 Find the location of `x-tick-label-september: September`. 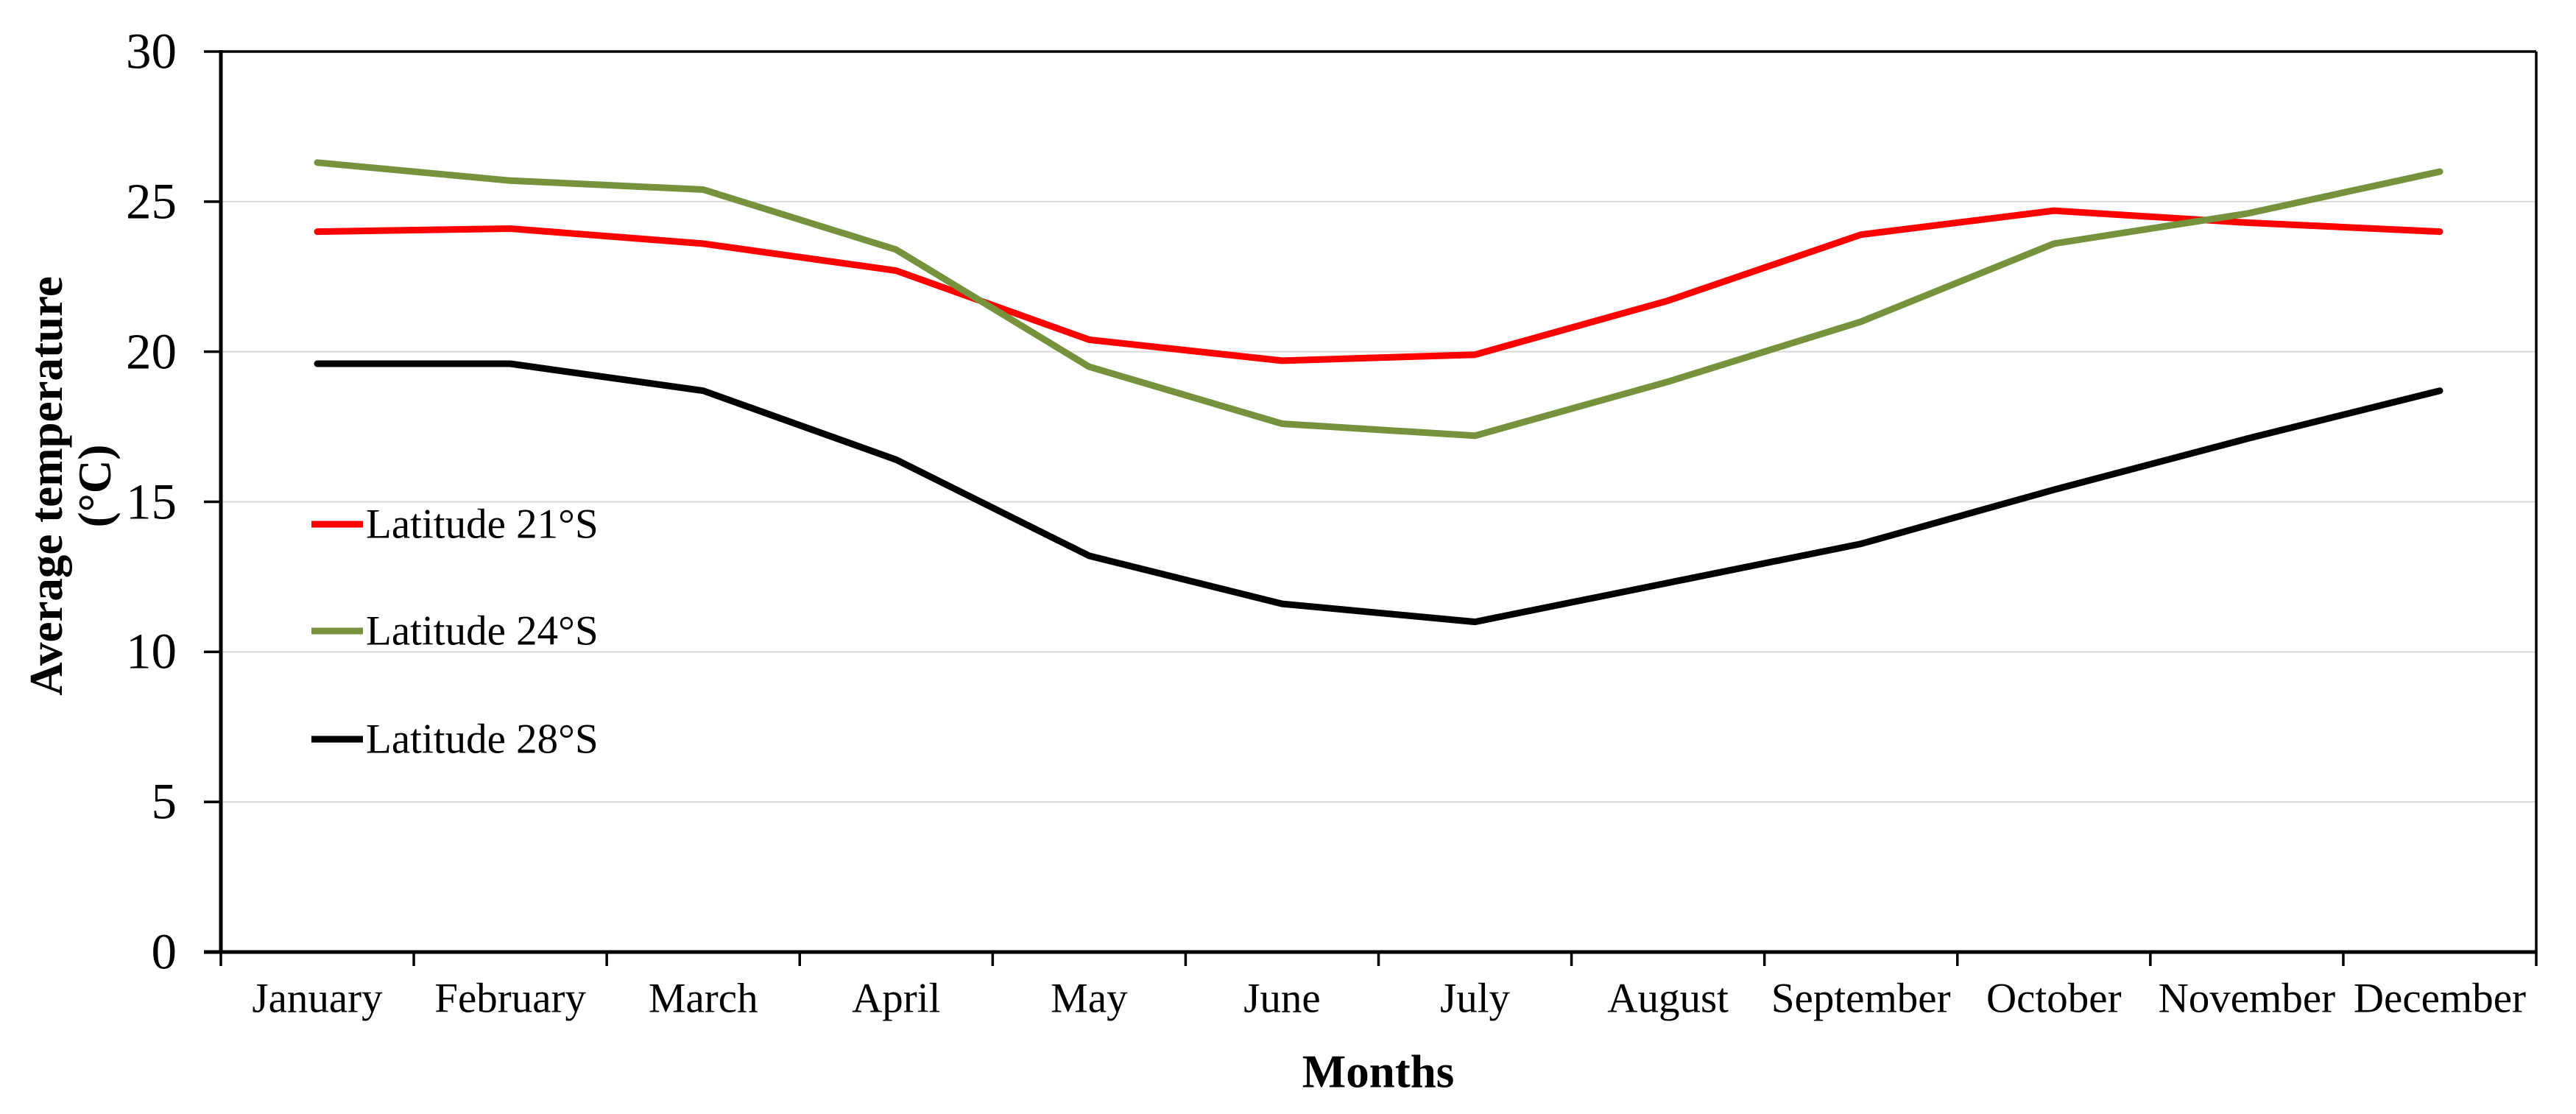

x-tick-label-september: September is located at coordinates (1861, 998).